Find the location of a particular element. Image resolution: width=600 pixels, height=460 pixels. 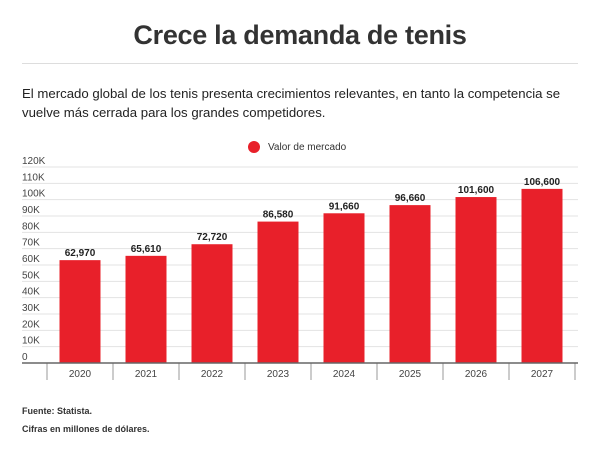

x-tick-label: 2027 is located at coordinates (542, 374).